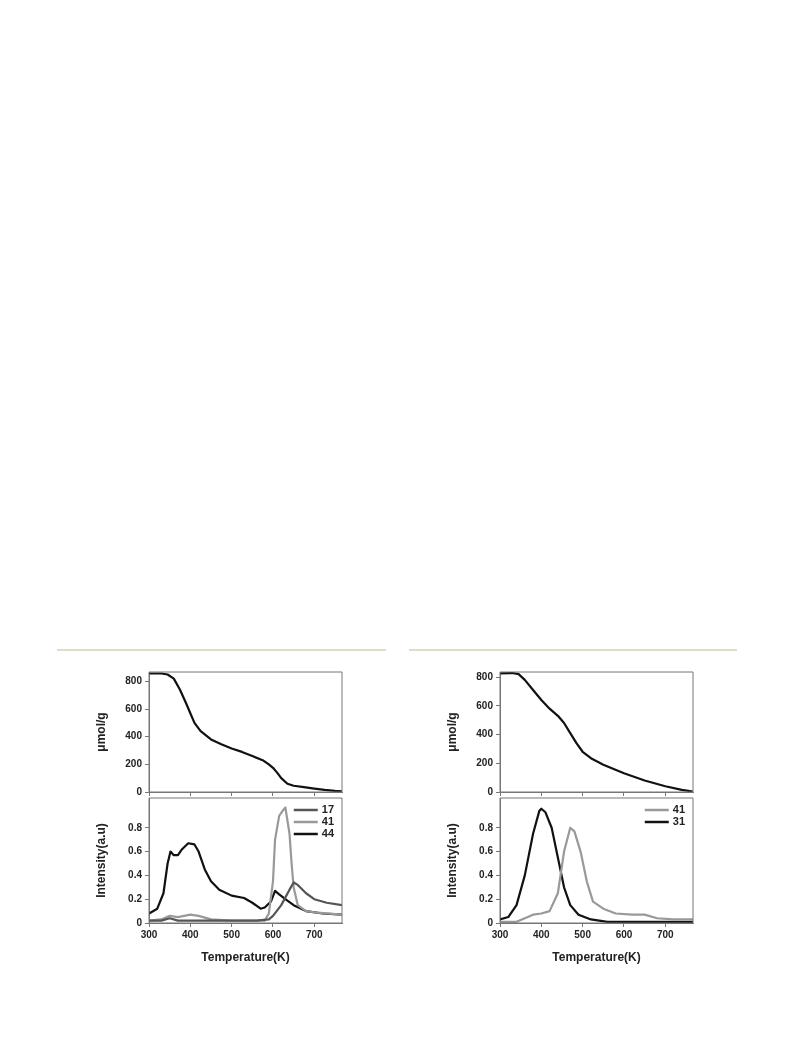  Describe the element at coordinates (328, 833) in the screenshot. I see `legend-label: 44` at that location.